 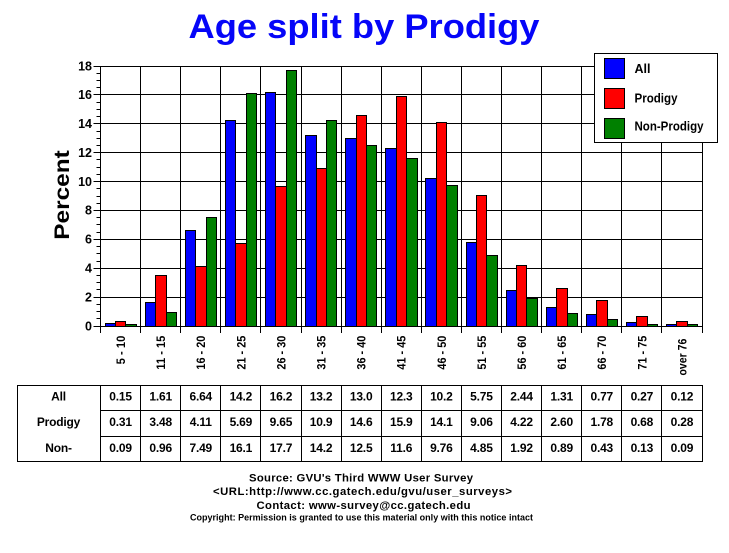 What do you see at coordinates (562, 352) in the screenshot?
I see `svg-text: 61 - 65` at bounding box center [562, 352].